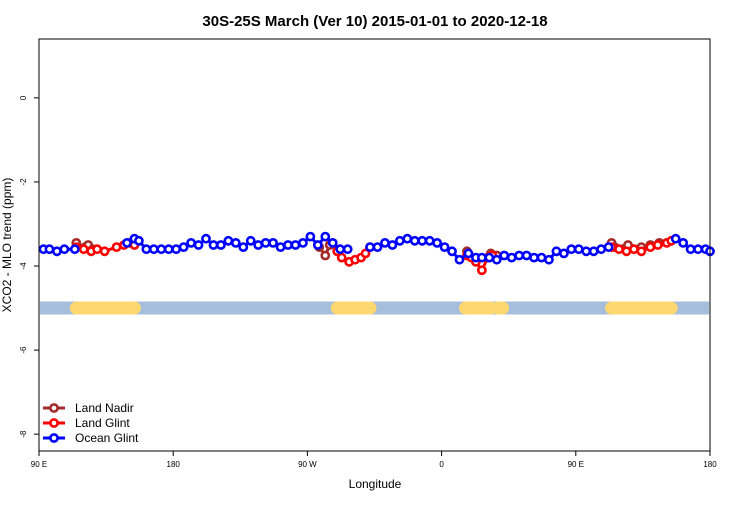 The width and height of the screenshot is (750, 505). I want to click on series-ocean-glint, so click(376, 248).